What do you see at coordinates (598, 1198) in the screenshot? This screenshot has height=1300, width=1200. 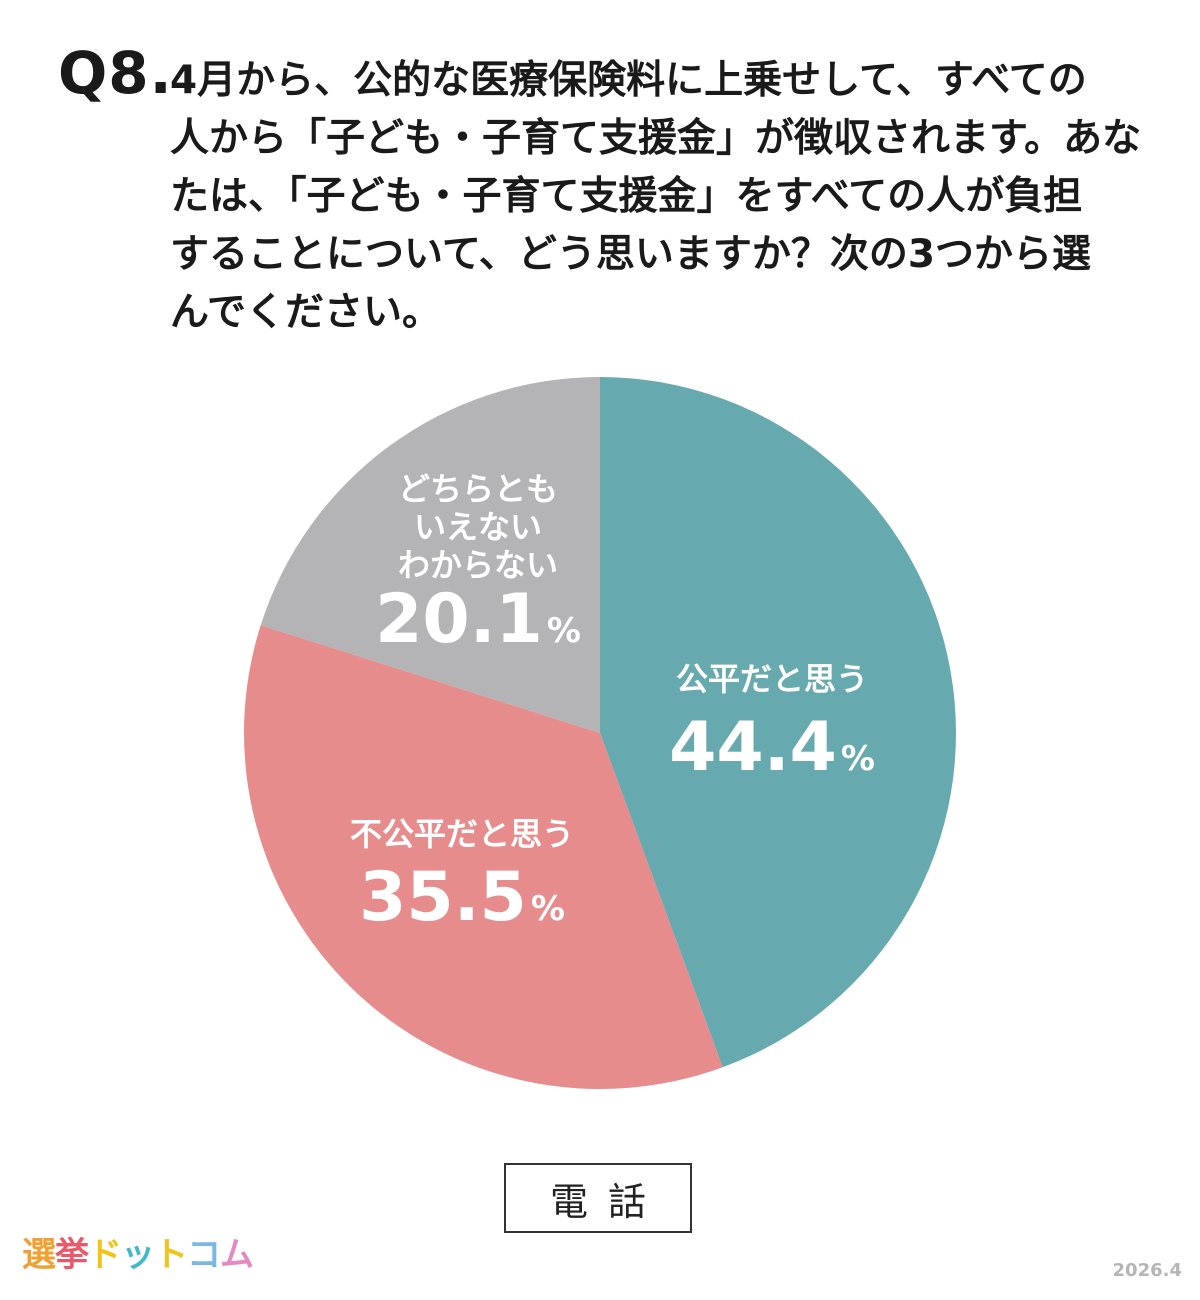 I see `survey-method-label: 電話` at bounding box center [598, 1198].